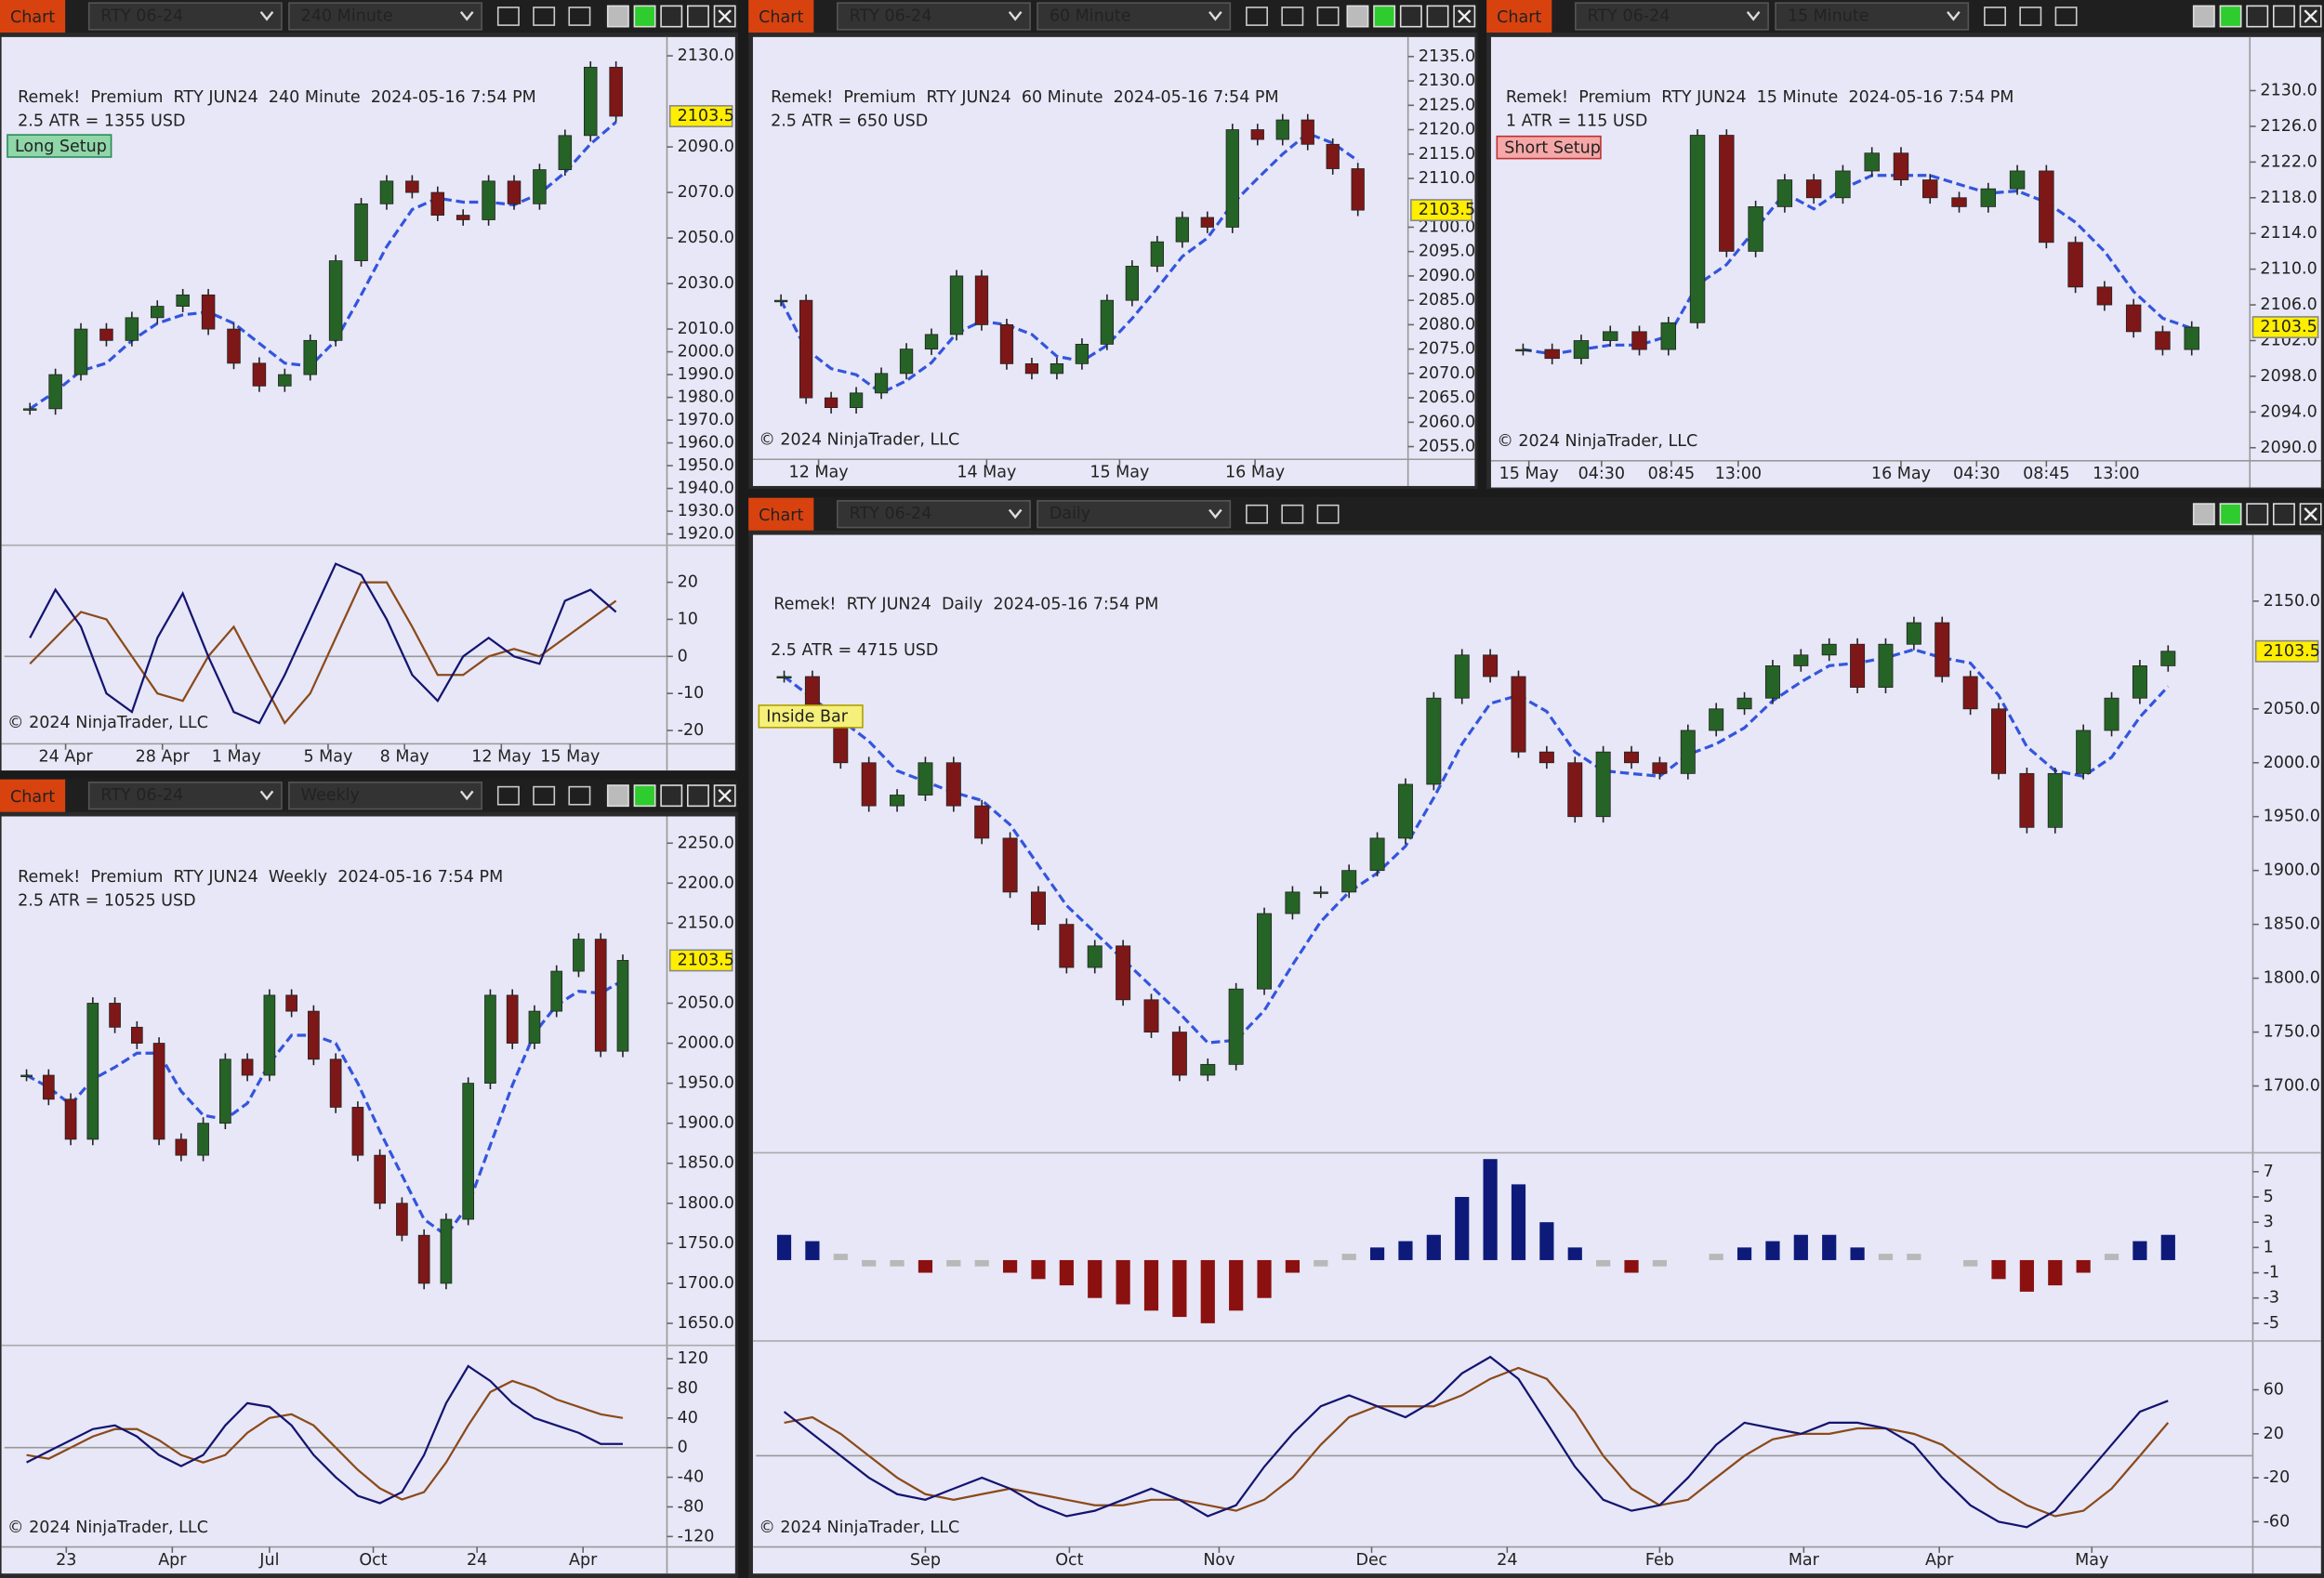 This screenshot has width=2324, height=1578. Describe the element at coordinates (368, 404) in the screenshot. I see `chart-area` at that location.